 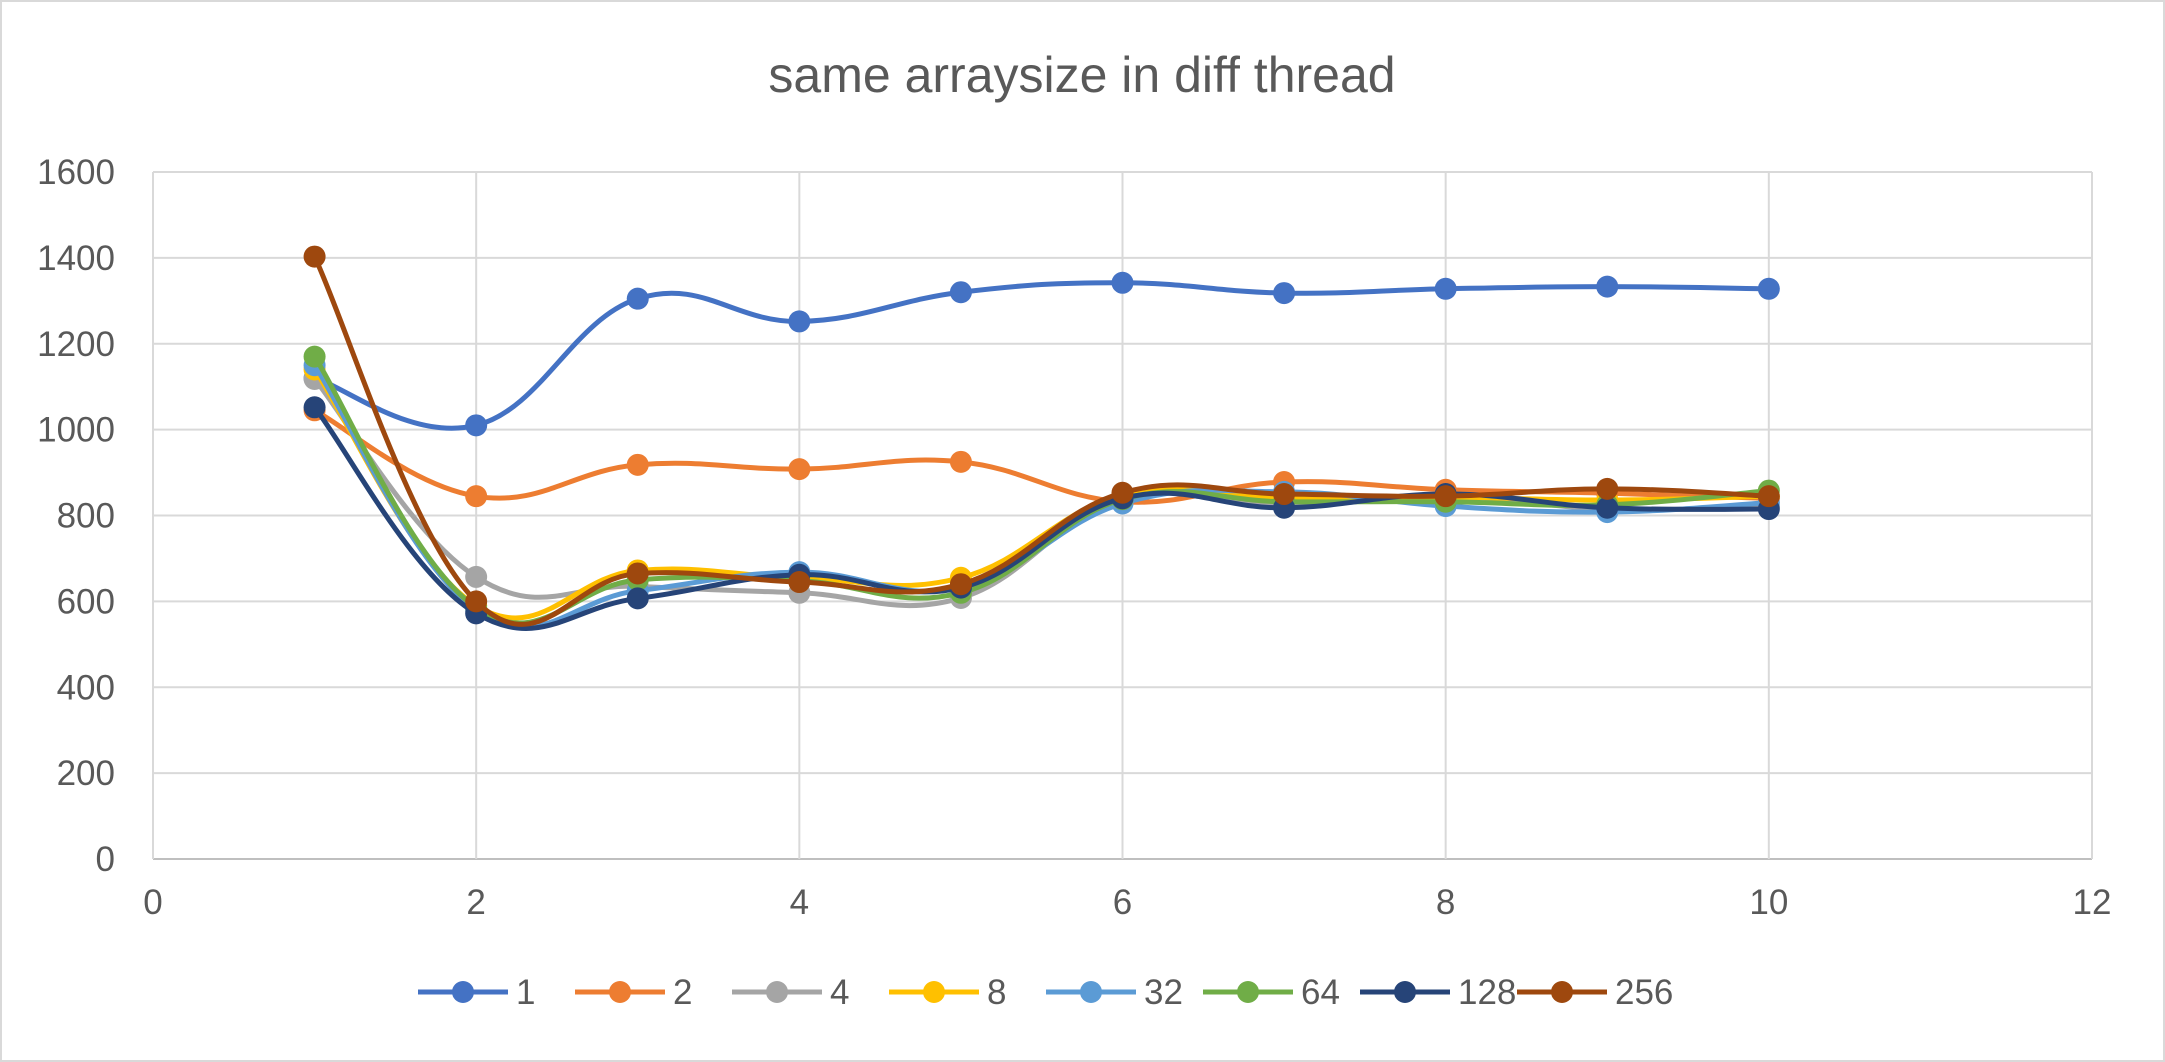 I want to click on legend-label: 256, so click(x=1644, y=992).